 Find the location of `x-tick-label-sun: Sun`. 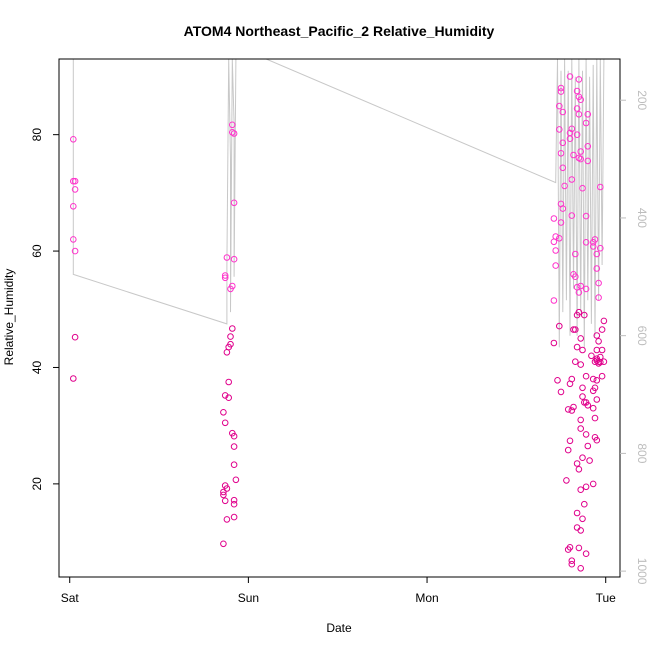

x-tick-label-sun: Sun is located at coordinates (248, 598).